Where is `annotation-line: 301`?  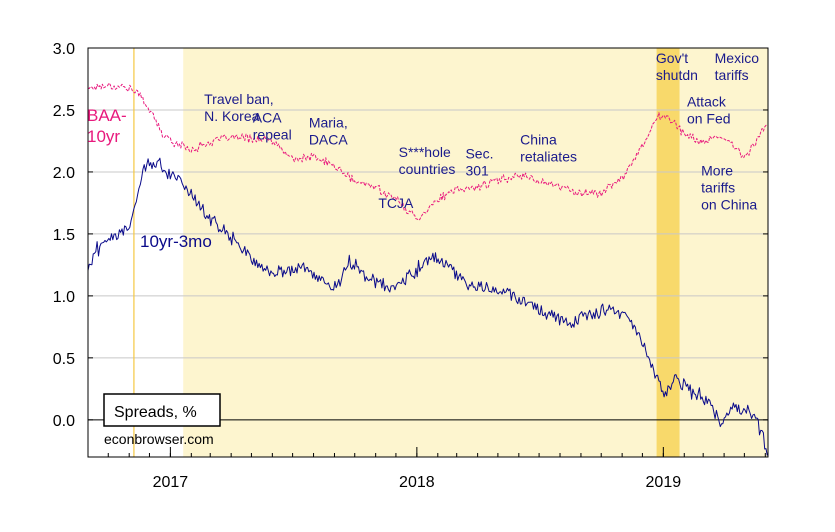
annotation-line: 301 is located at coordinates (477, 170).